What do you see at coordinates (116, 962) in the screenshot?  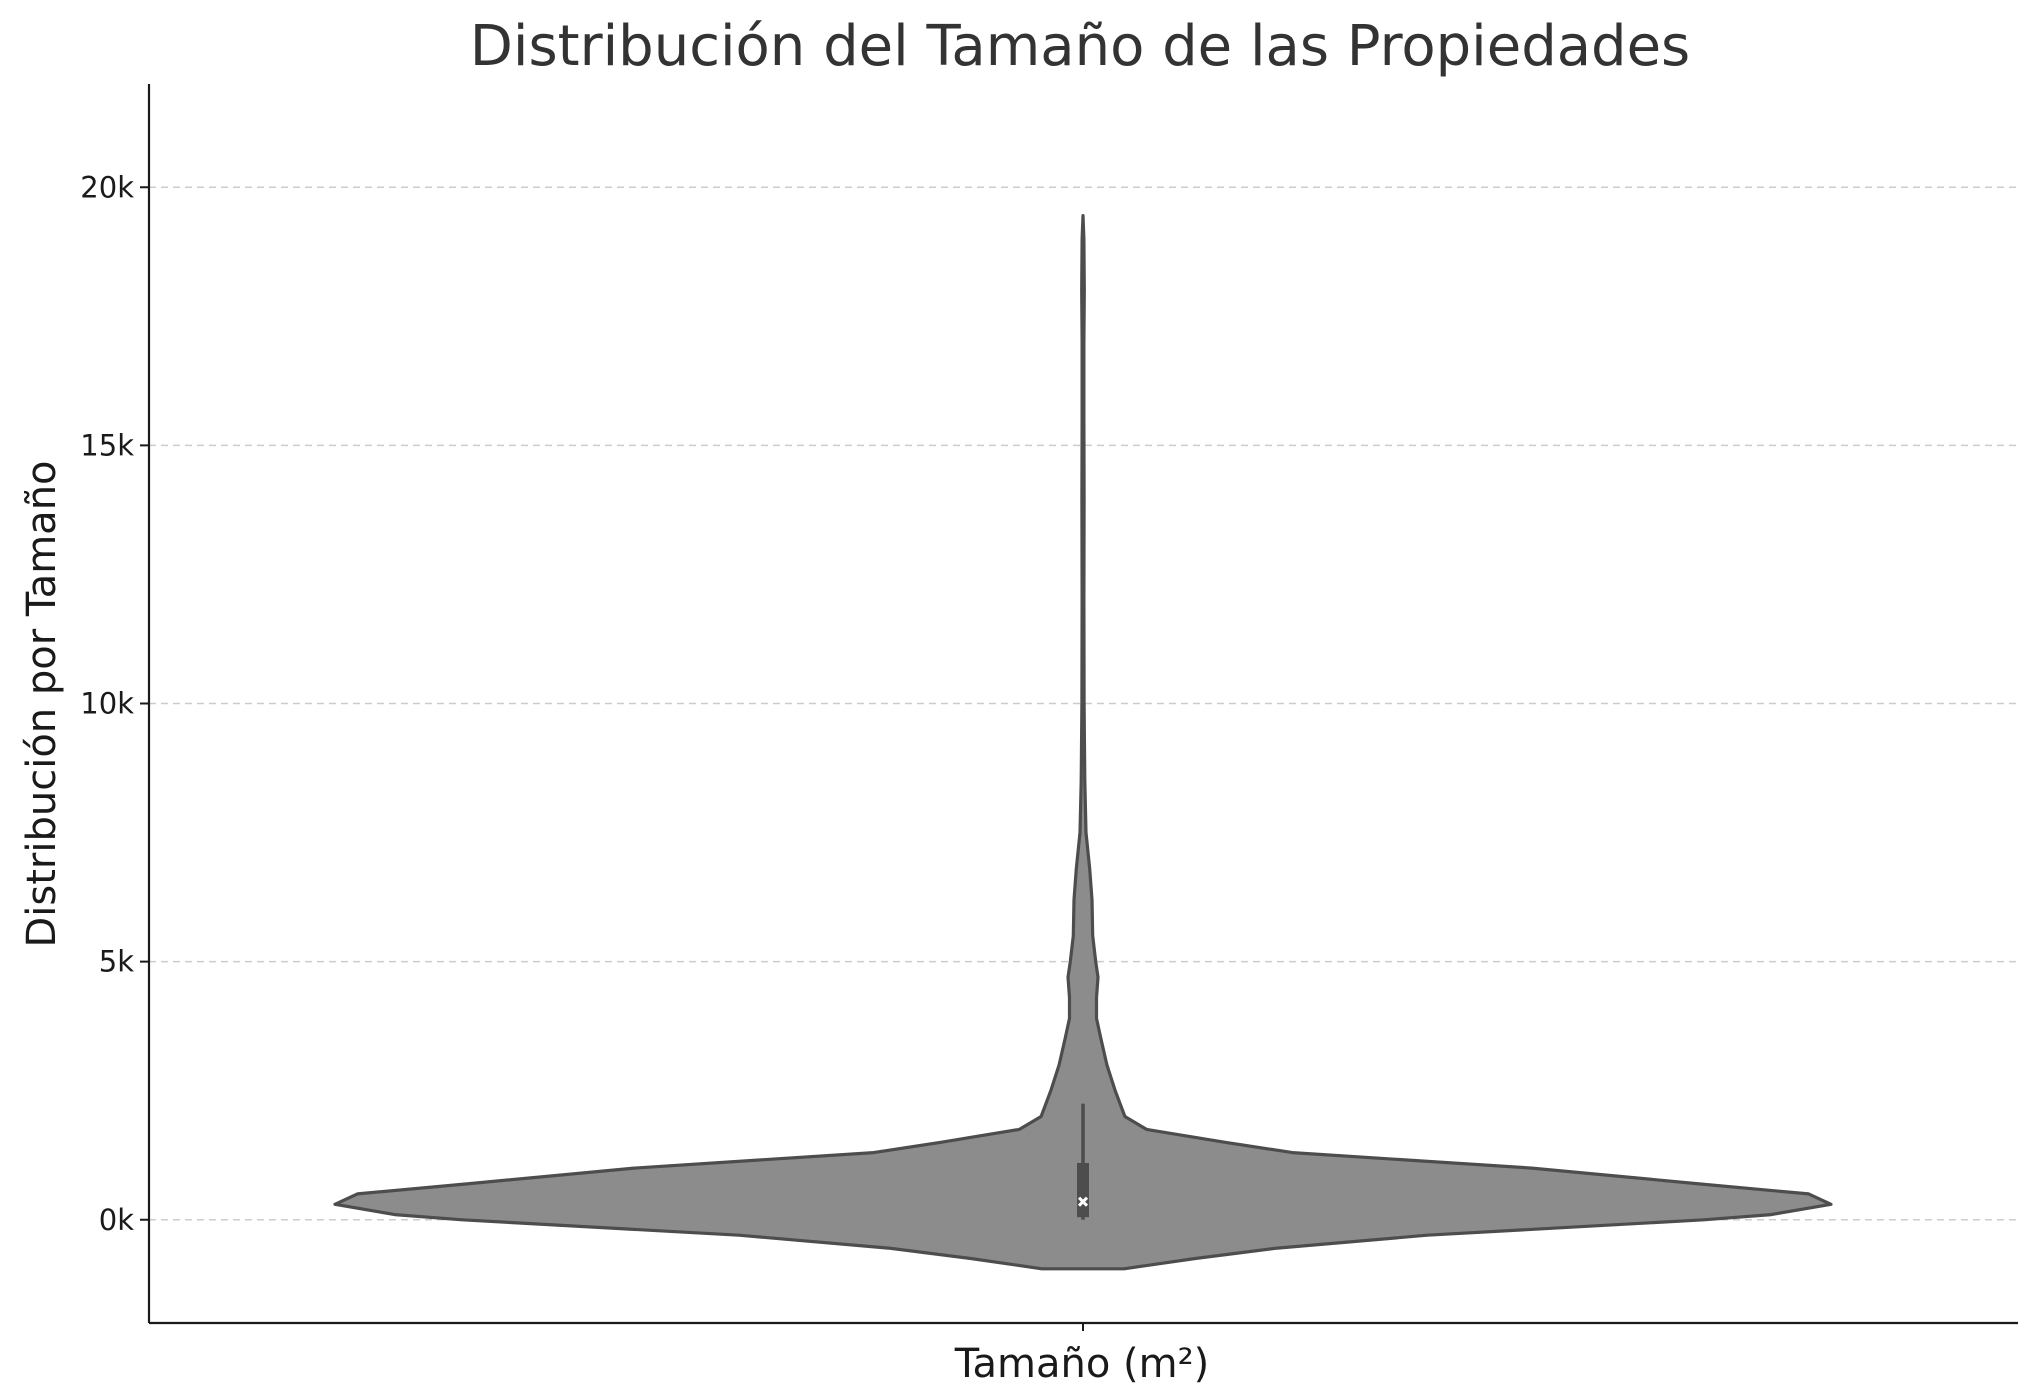 I see `y-tick-label: 5k` at bounding box center [116, 962].